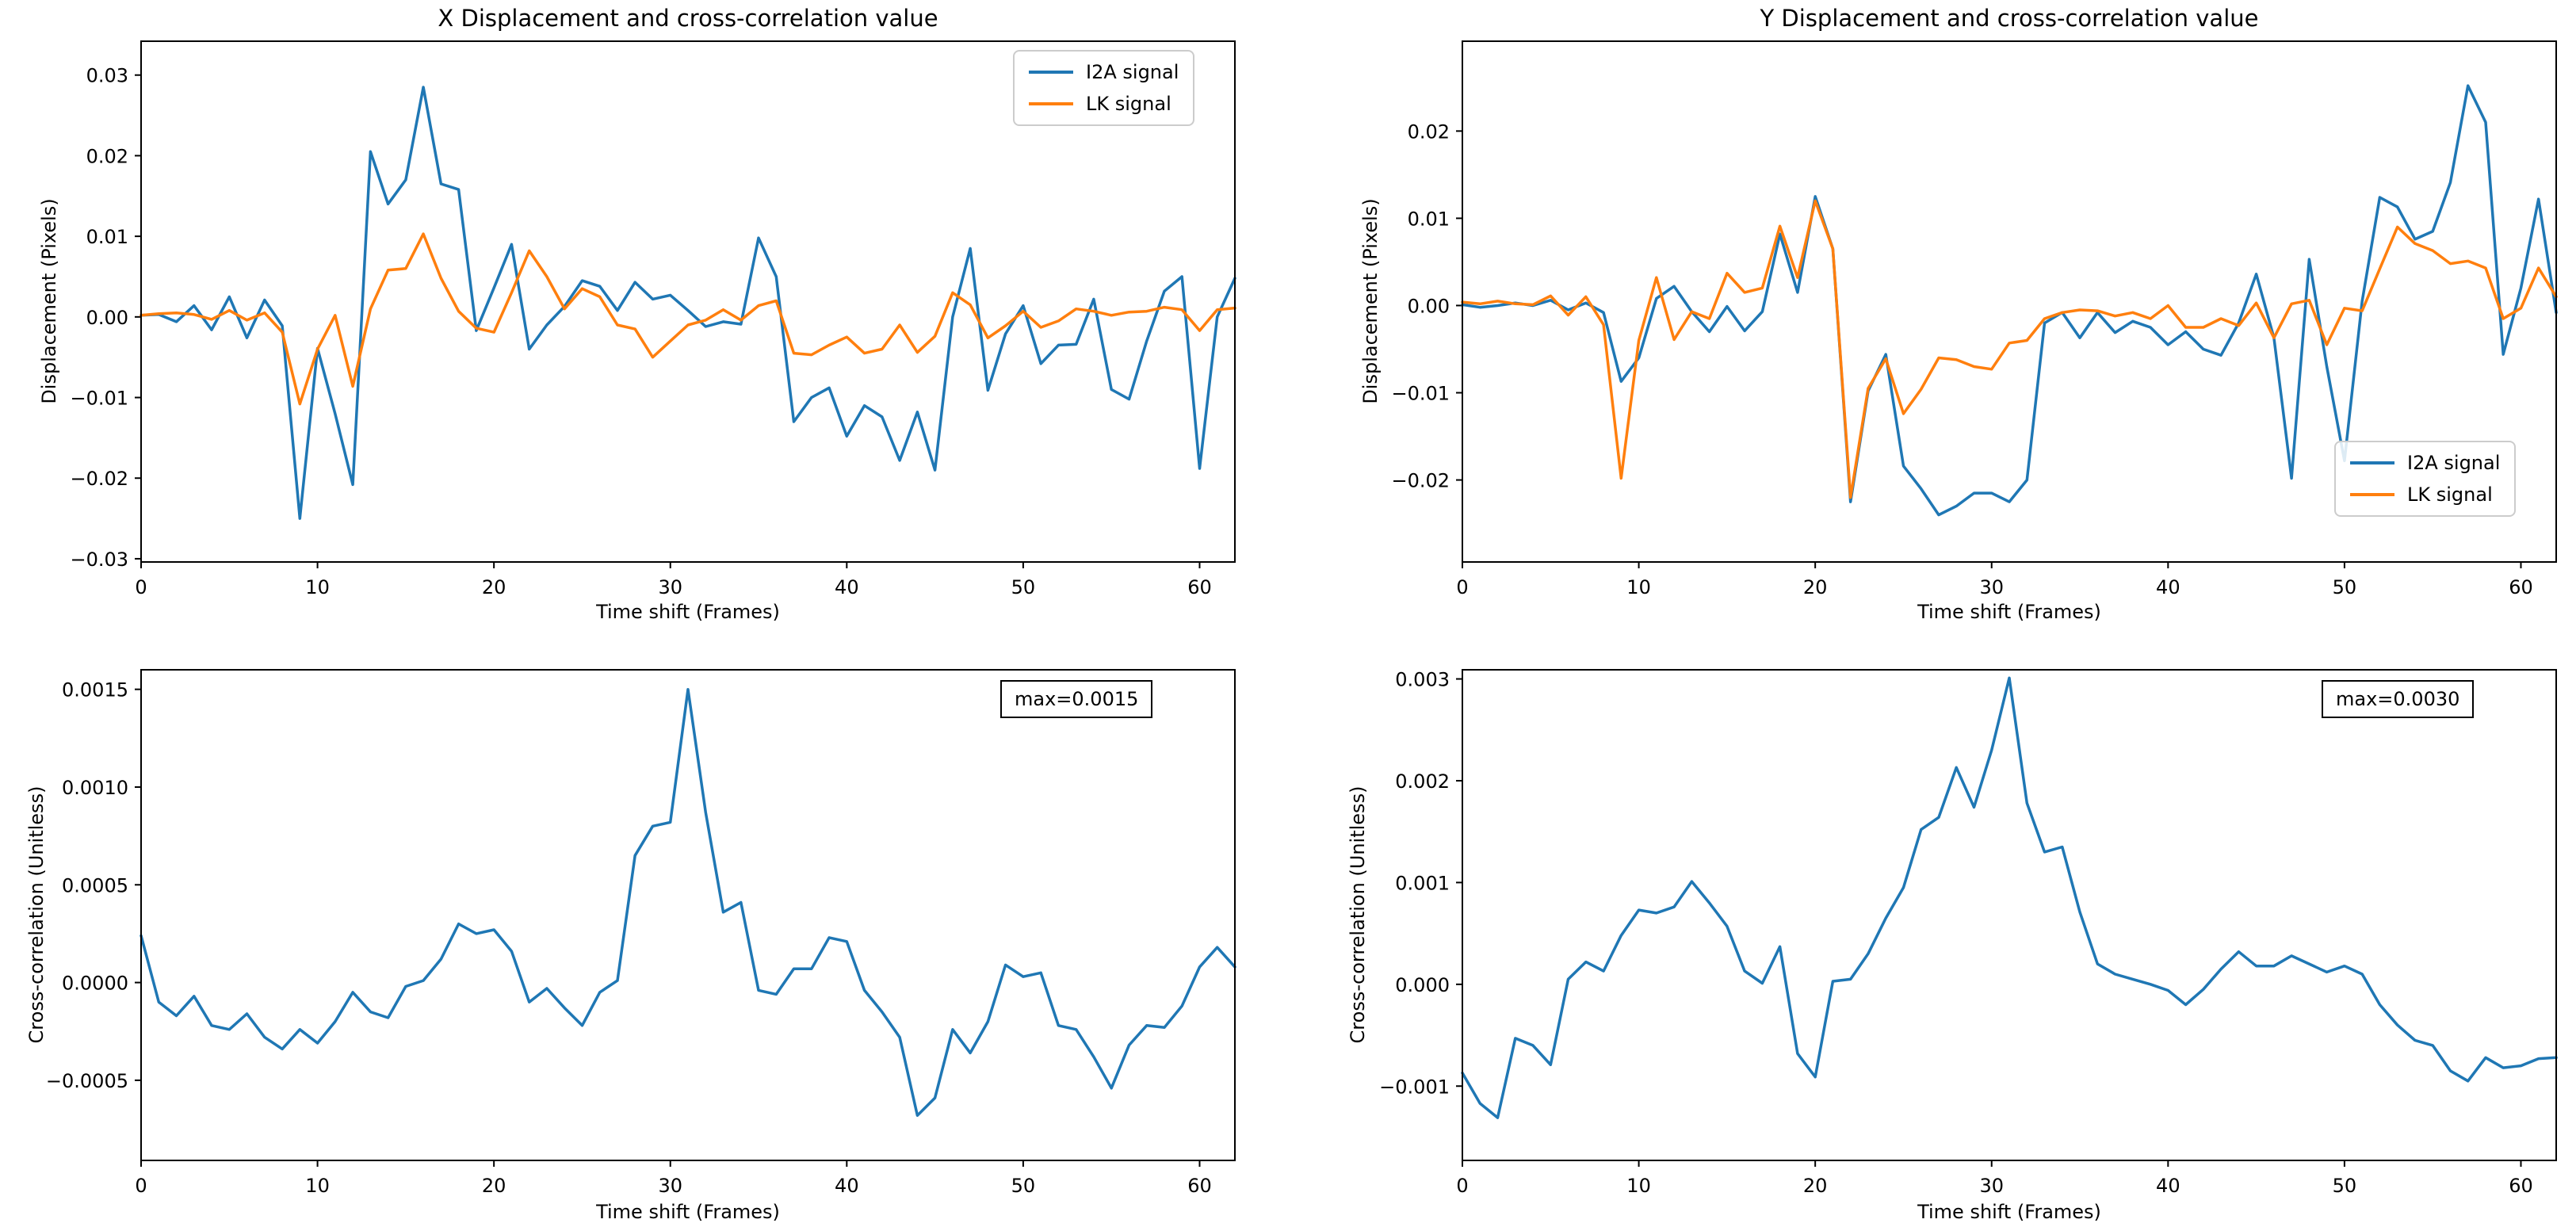  I want to click on top-left-x-axis-label: Time shift (Frames), so click(688, 612).